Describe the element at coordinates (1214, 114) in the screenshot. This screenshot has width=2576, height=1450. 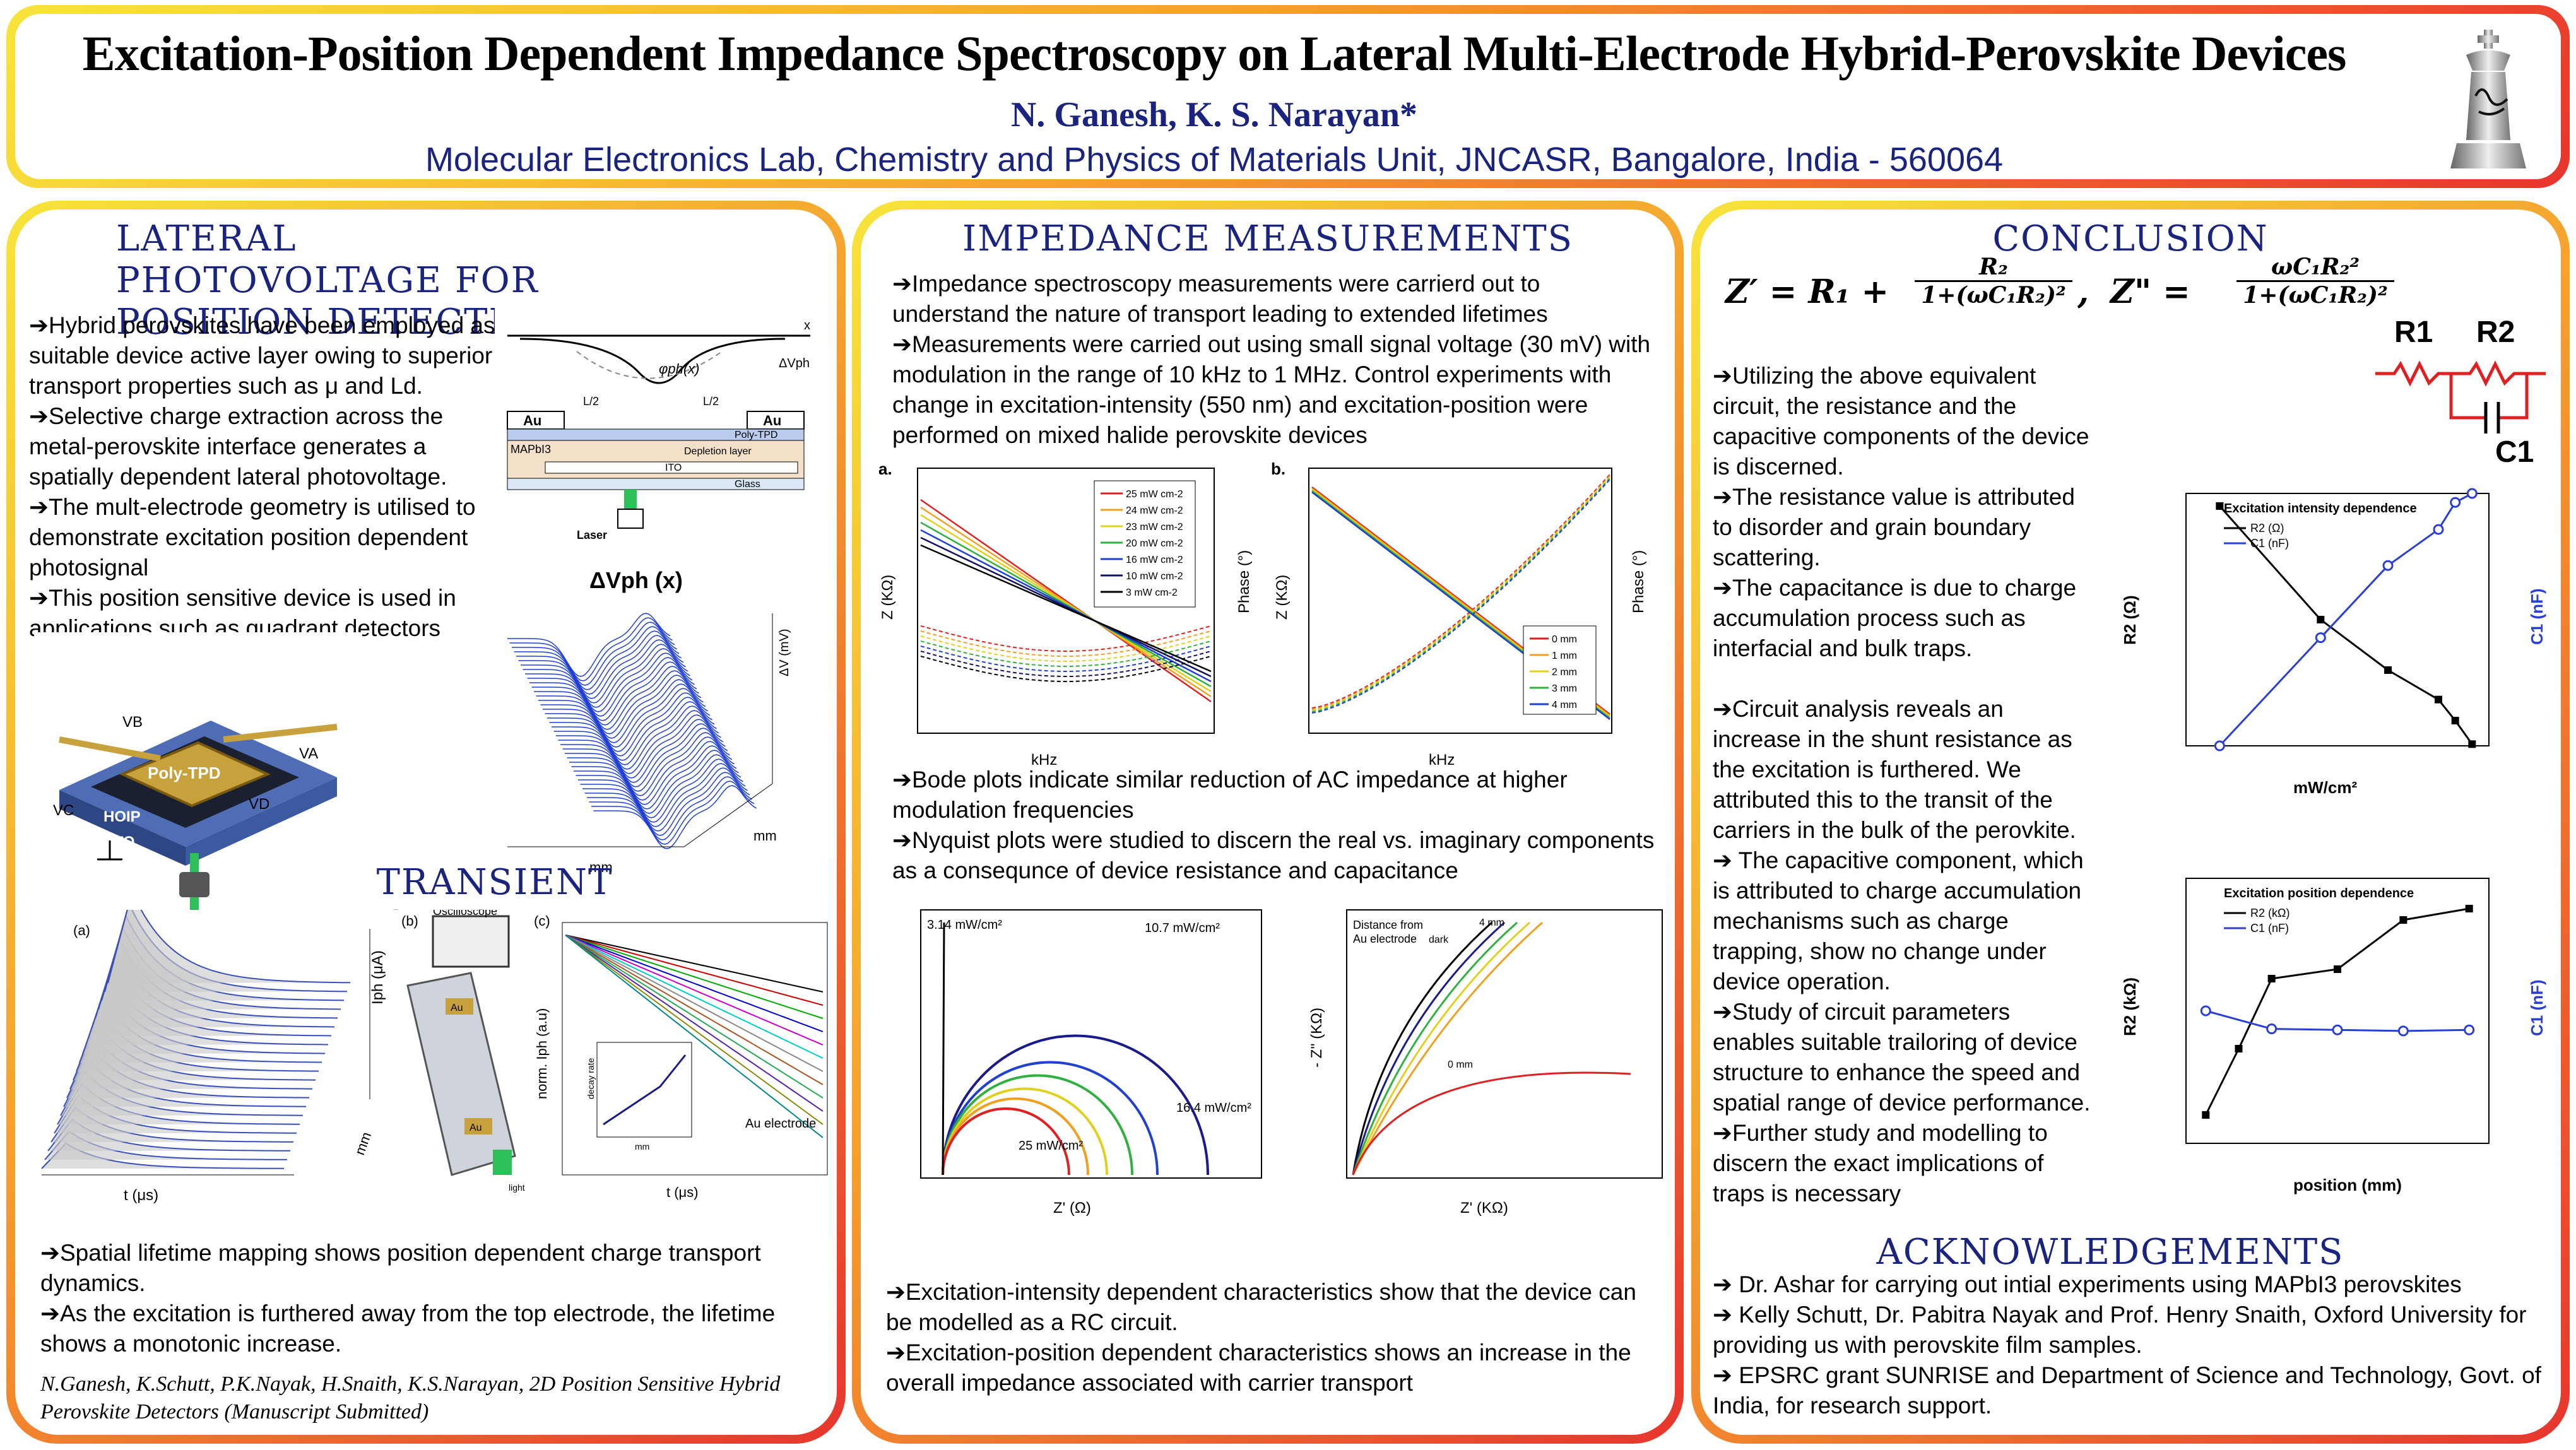
I see `authors: N. Ganesh, K. S. Narayan*` at that location.